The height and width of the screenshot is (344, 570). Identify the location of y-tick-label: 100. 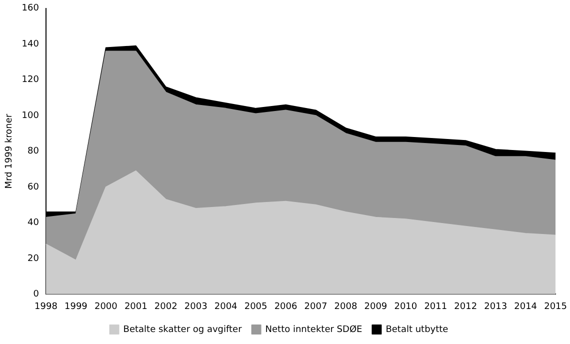
(31, 115).